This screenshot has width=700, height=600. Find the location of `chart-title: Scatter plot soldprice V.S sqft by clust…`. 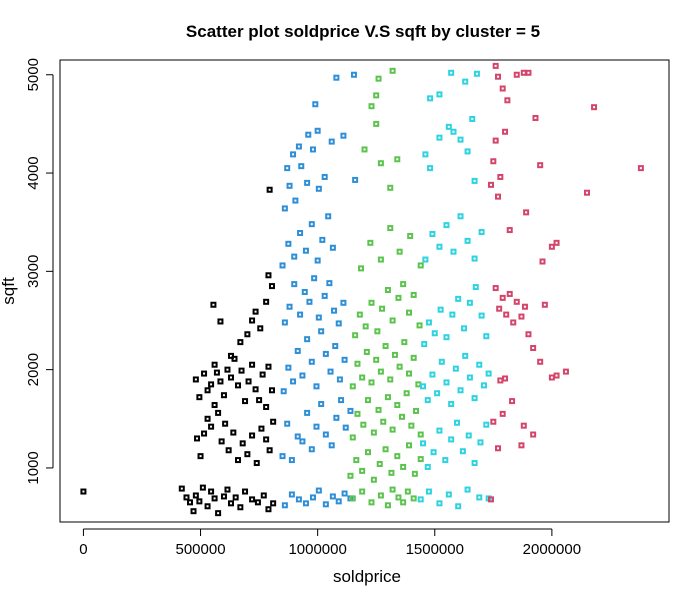

chart-title: Scatter plot soldprice V.S sqft by clust… is located at coordinates (363, 31).